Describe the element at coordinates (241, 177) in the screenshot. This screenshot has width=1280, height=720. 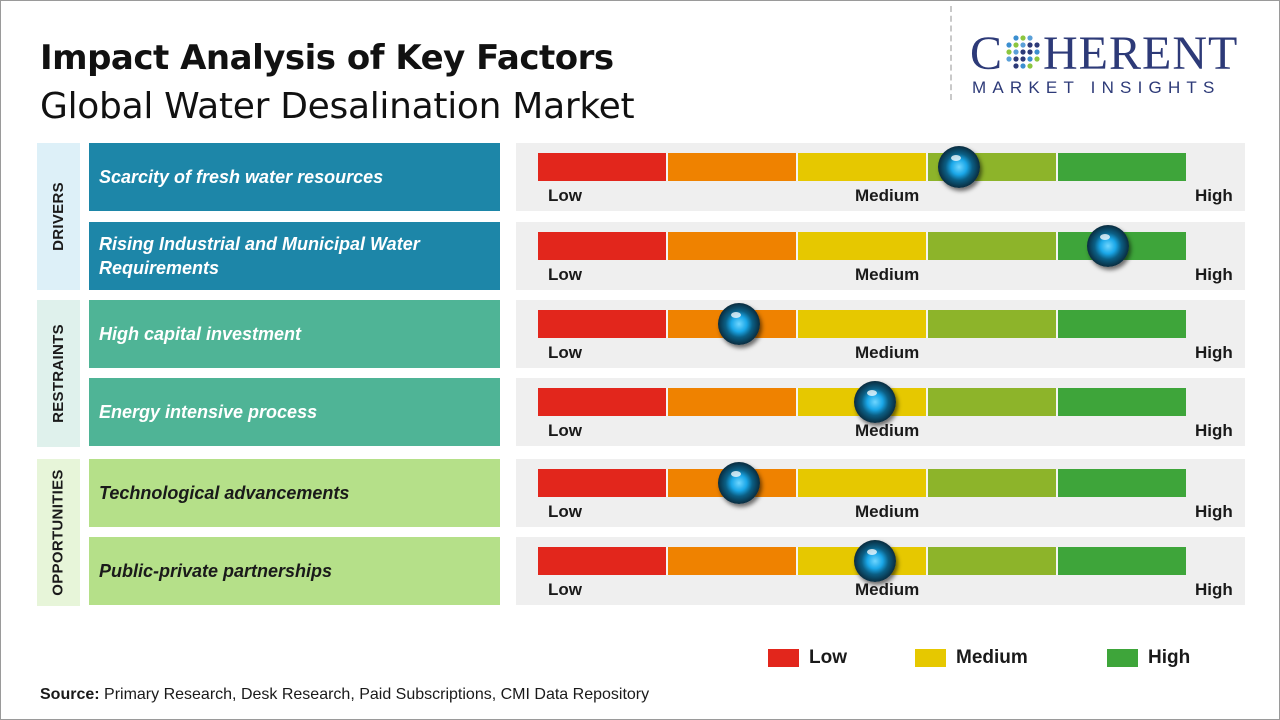
I see `factor-label: Scarcity of fresh water resources` at that location.